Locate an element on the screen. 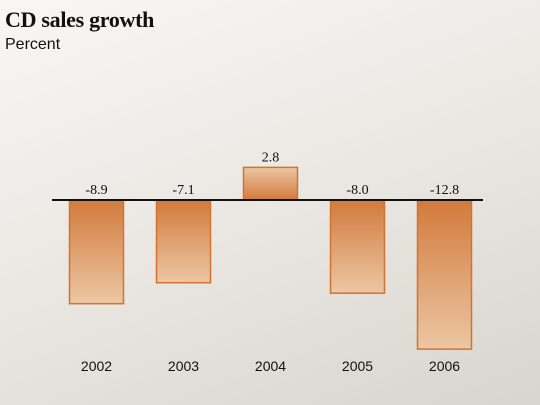  category-label-2002: 2002 is located at coordinates (96, 366).